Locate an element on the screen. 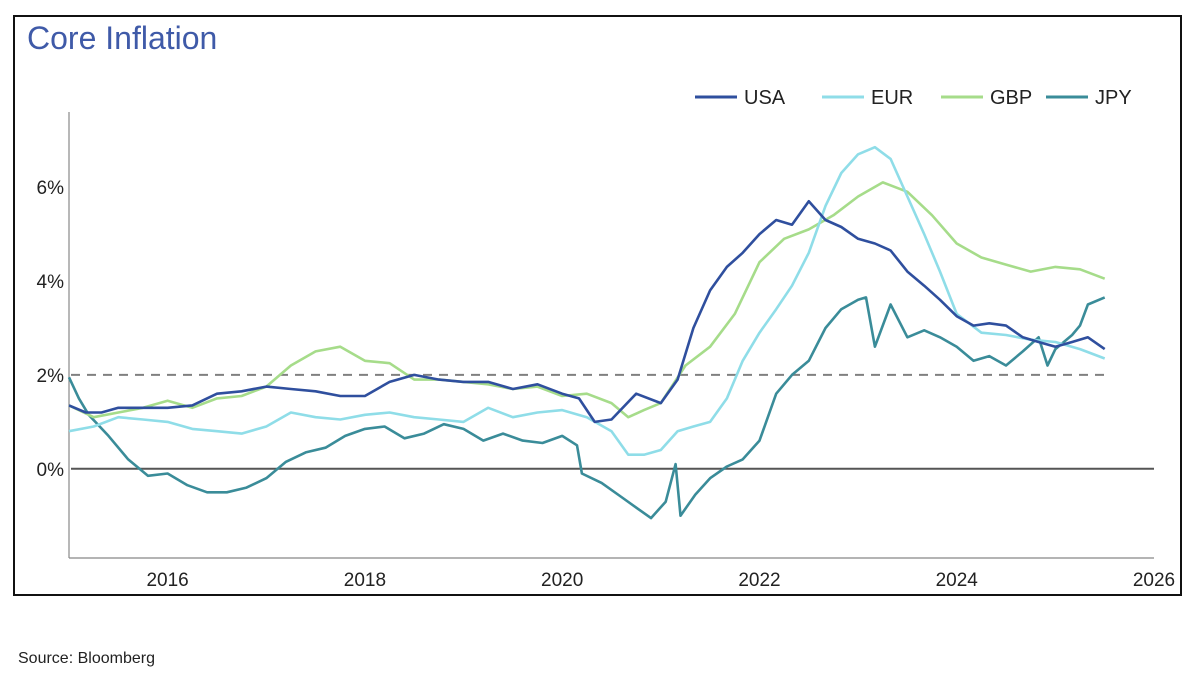 This screenshot has height=679, width=1200. source-note: Source: Bloomberg is located at coordinates (86, 658).